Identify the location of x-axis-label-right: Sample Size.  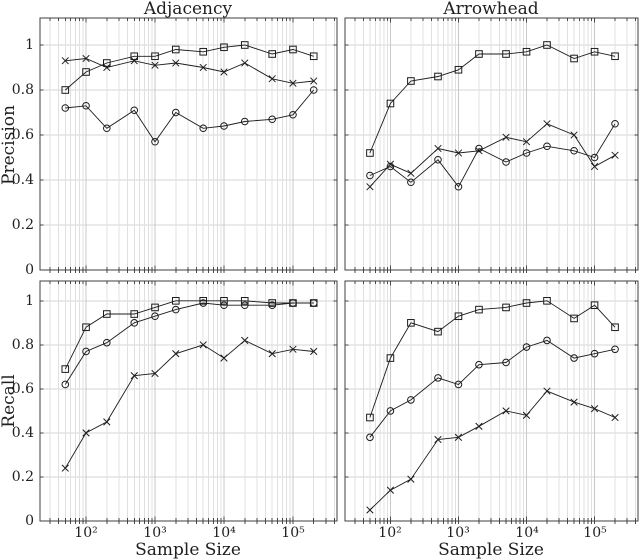
(491, 550).